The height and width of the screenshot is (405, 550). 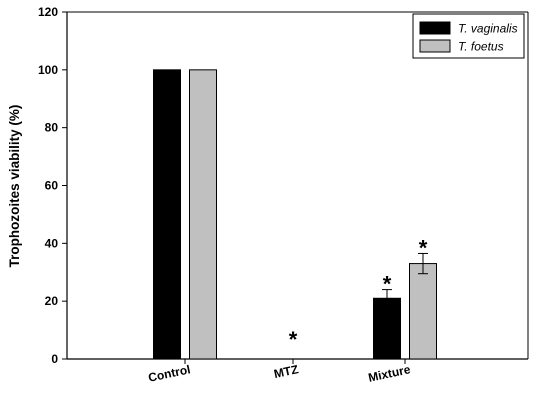 I want to click on y-tick-label: 100, so click(x=48, y=70).